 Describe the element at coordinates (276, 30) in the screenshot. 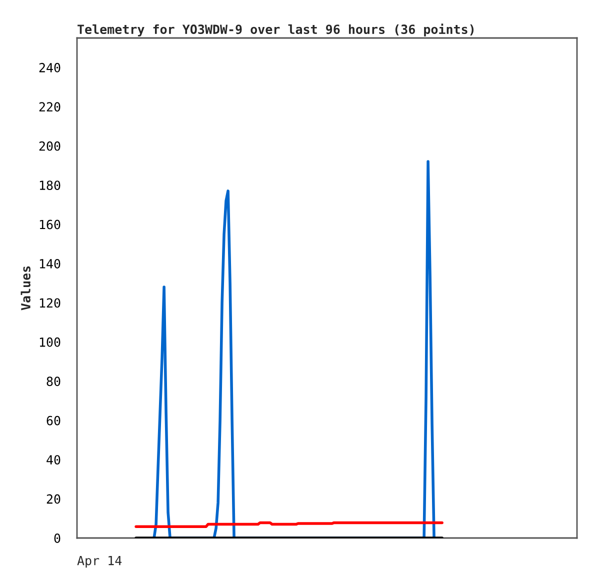

I see `chart-title: Telemetry for YO3WDW-9 over last 96 hours (36 points)` at that location.